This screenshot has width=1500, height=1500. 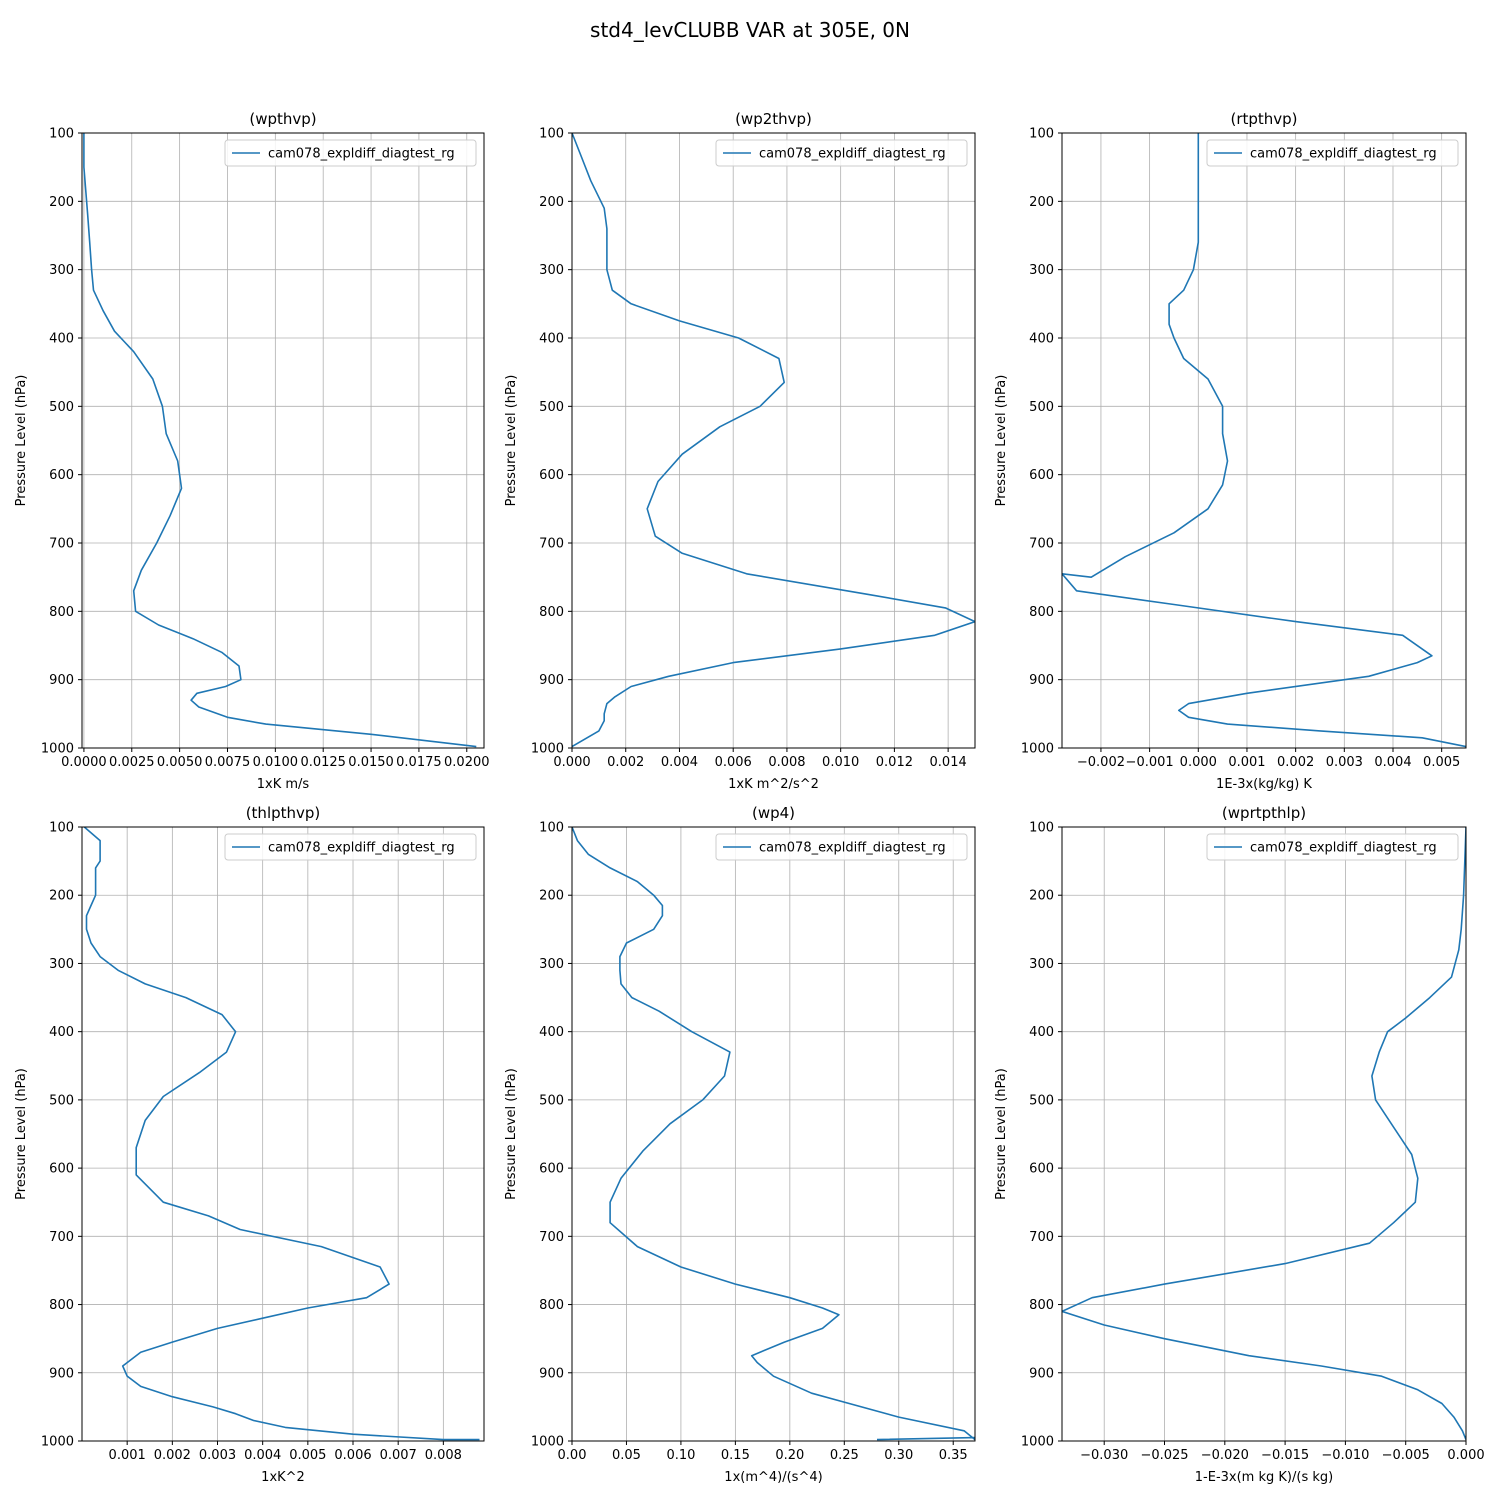 What do you see at coordinates (953, 1455) in the screenshot?
I see `x-tick-label: 0.35` at bounding box center [953, 1455].